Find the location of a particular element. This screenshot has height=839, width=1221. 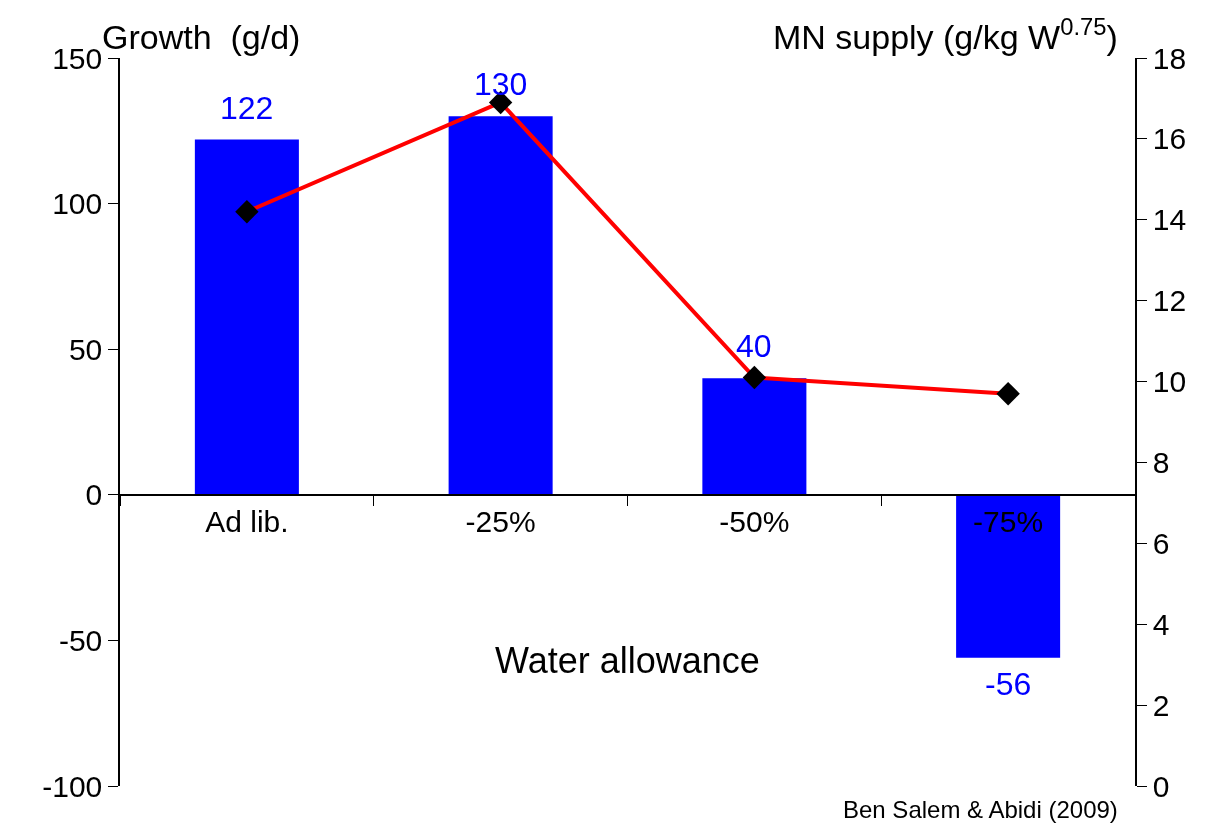

y-tick-label: 0 is located at coordinates (94, 495).